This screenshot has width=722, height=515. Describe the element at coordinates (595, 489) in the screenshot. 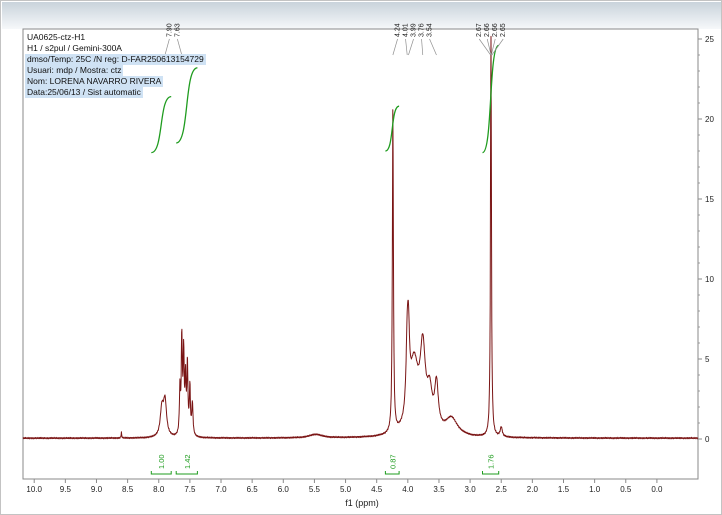

I see `x-tick-label: 1.0` at that location.